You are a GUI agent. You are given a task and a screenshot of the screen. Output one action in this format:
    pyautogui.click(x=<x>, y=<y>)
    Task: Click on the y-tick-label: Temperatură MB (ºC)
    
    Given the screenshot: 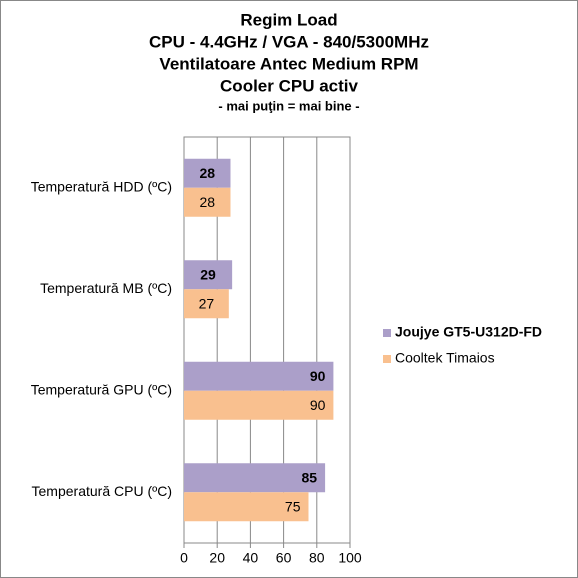 What is the action you would take?
    pyautogui.click(x=106, y=288)
    